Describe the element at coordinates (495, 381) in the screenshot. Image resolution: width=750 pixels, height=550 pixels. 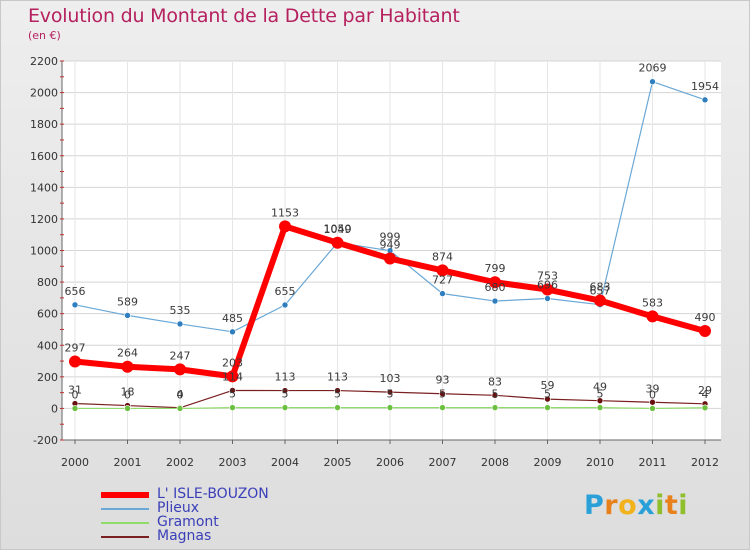
I see `data-label: 83` at that location.